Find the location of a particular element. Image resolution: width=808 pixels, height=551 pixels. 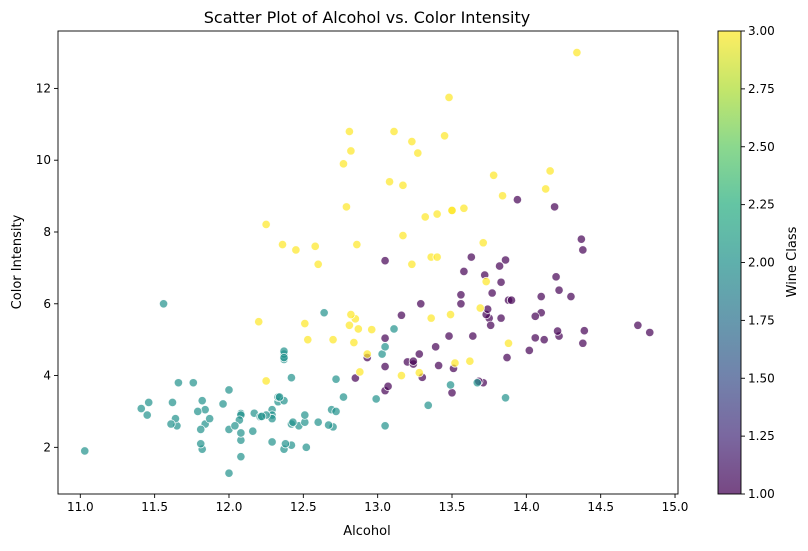

x-axis-ticks: 11.0 11.5 12.0 12.5 13.0 13.5 14.0 14.5 15.0 is located at coordinates (377, 504).